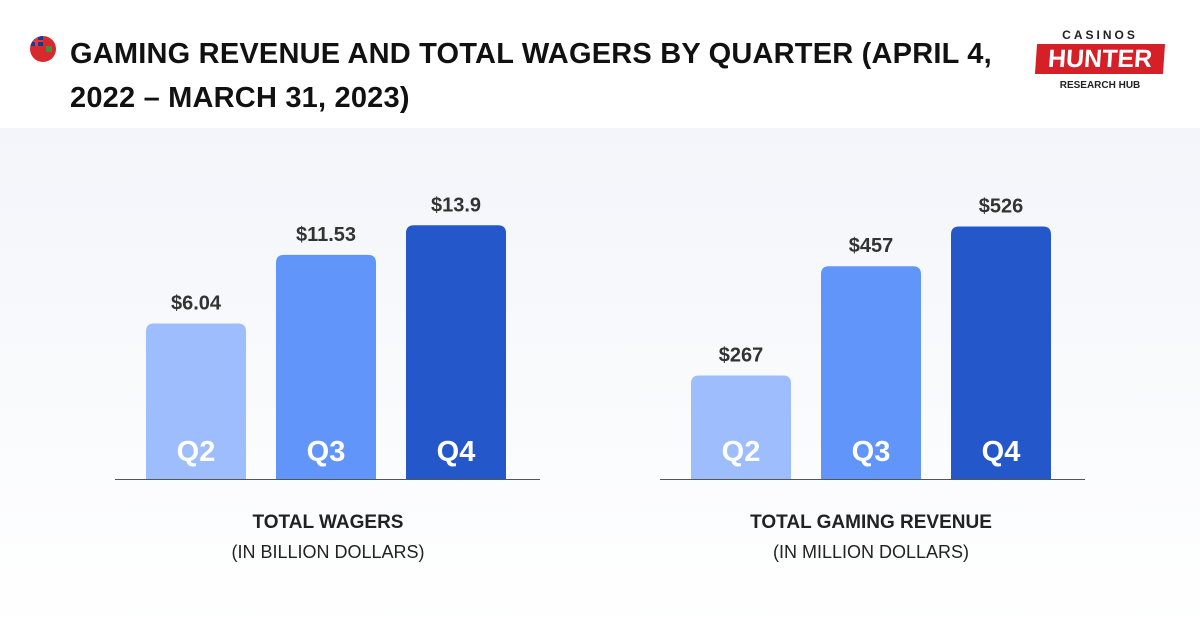 The width and height of the screenshot is (1200, 630). Describe the element at coordinates (456, 205) in the screenshot. I see `data-label: $13.9` at that location.